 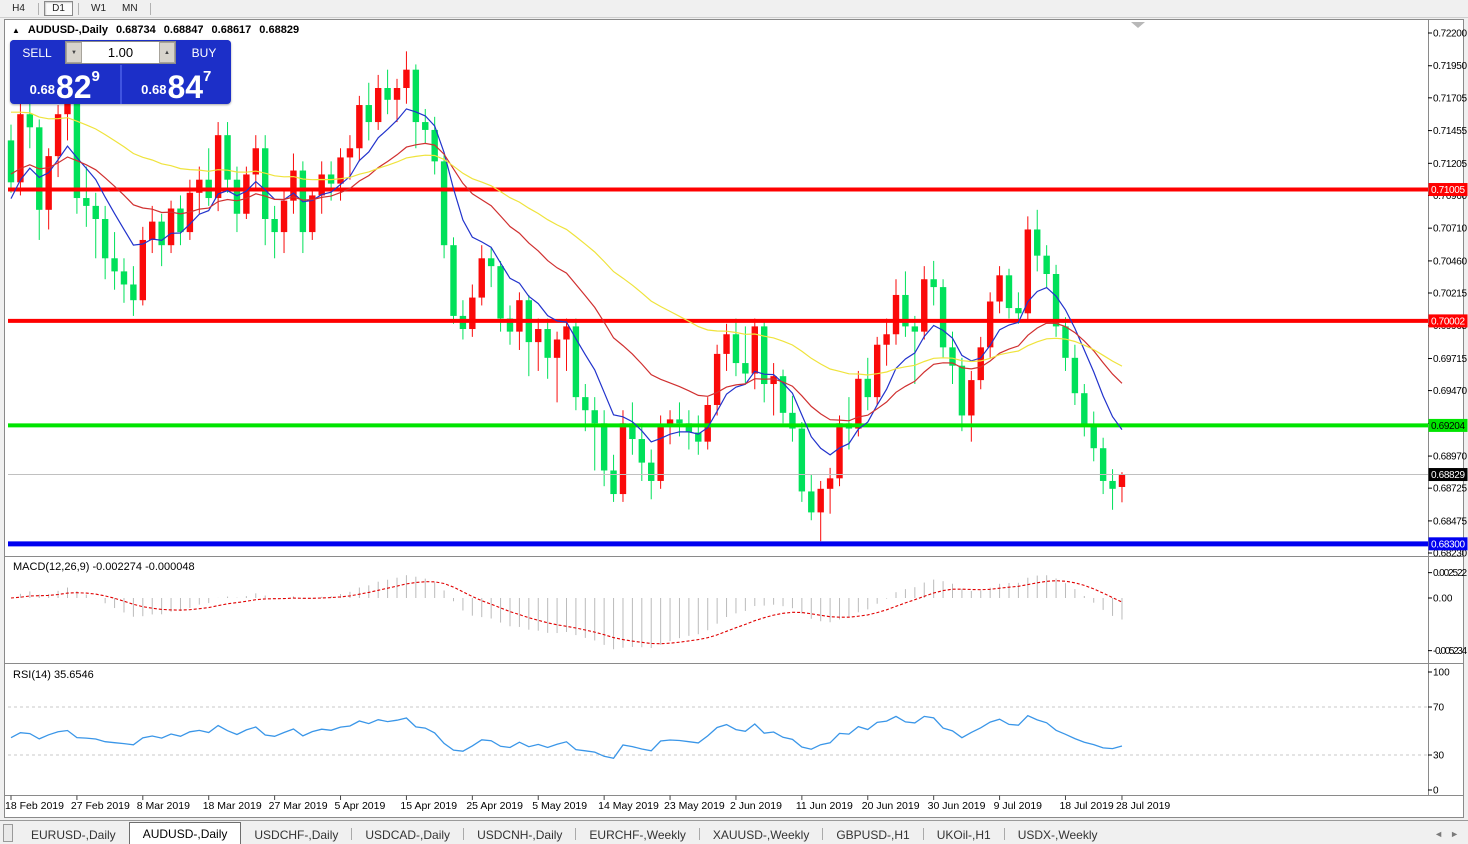 I want to click on arrow-down-icon: ▼, so click(x=74, y=52).